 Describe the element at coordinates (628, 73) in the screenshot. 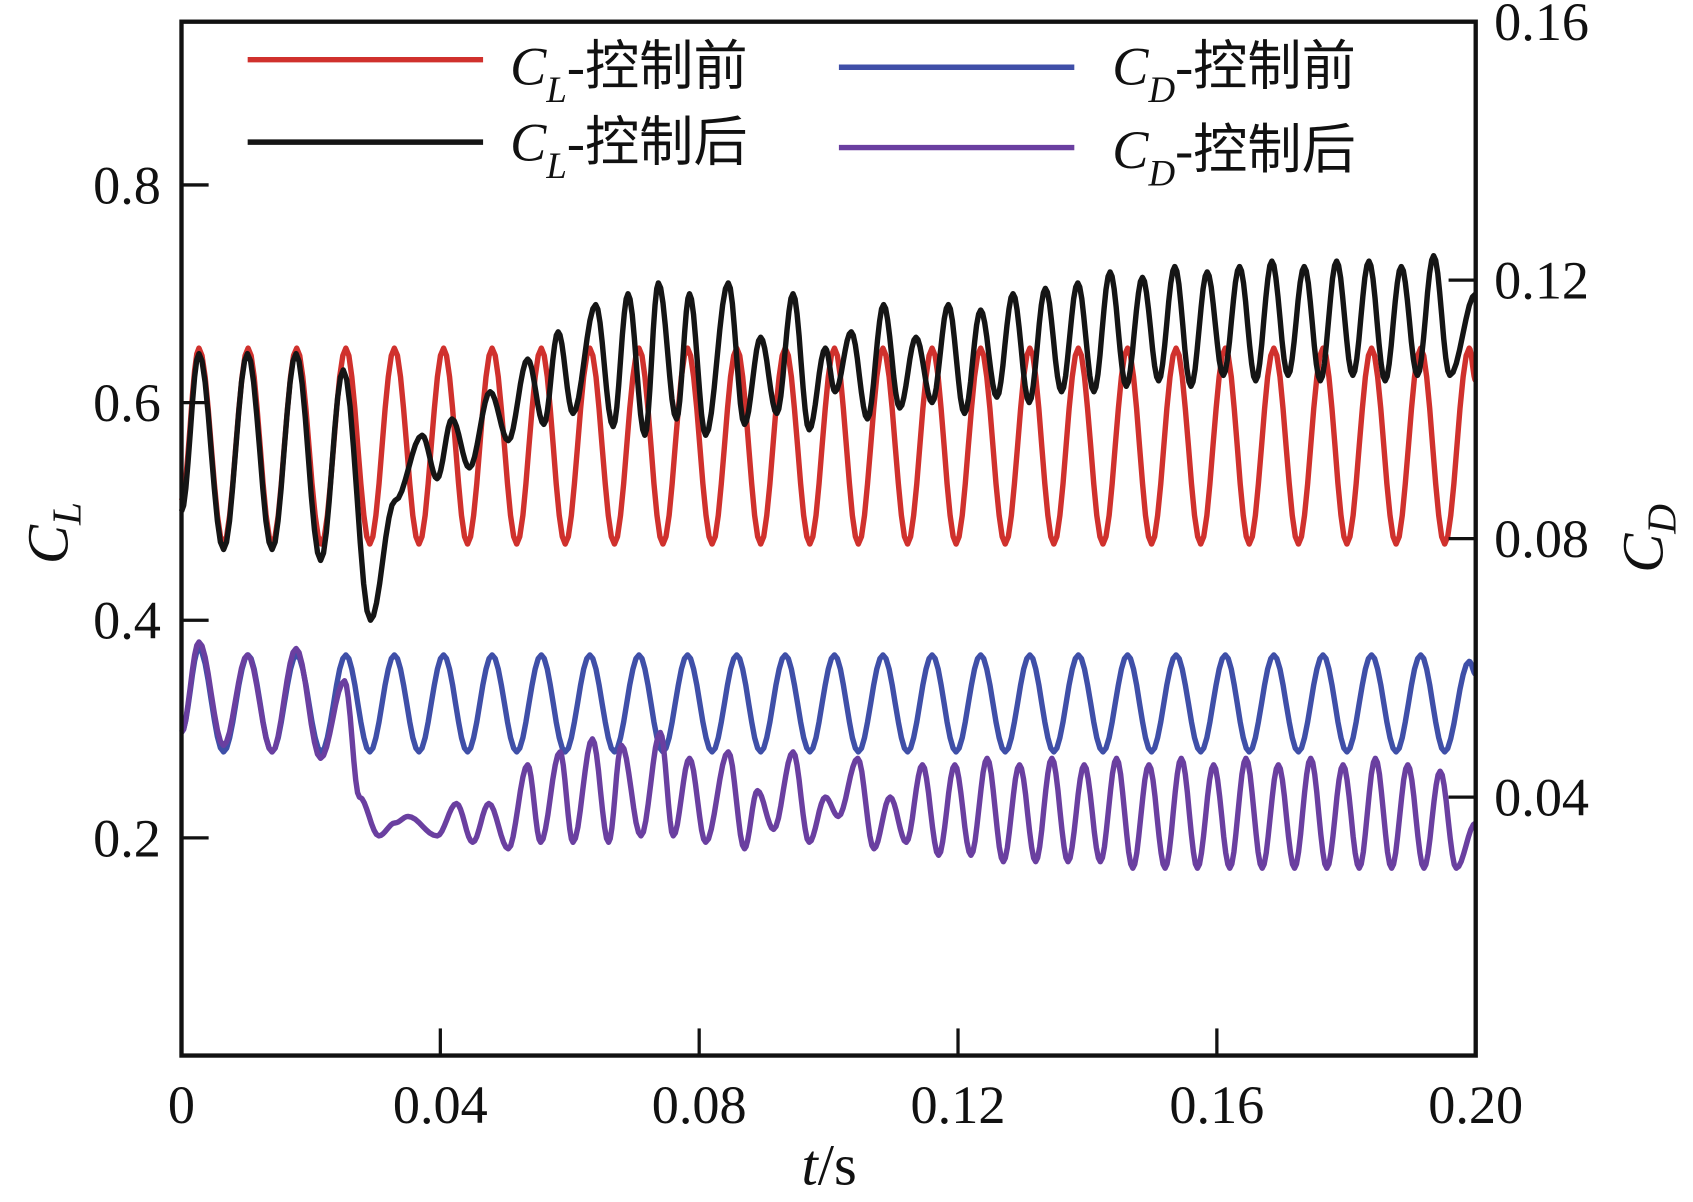

I see `svg-text: CL-控制前` at that location.